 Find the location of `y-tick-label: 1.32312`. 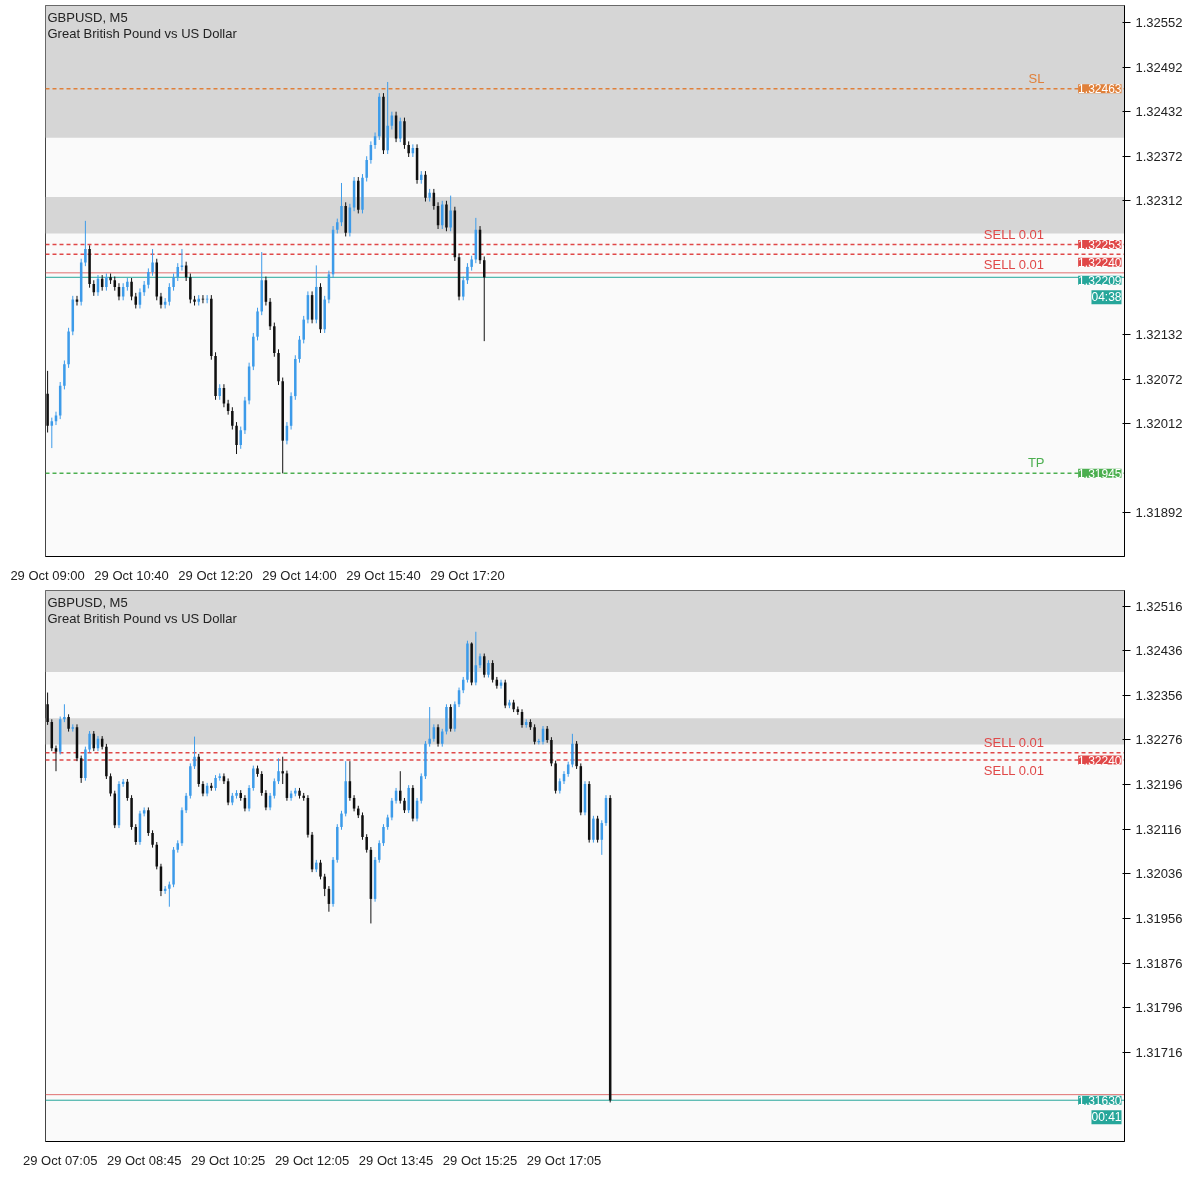

y-tick-label: 1.32312 is located at coordinates (1159, 201).